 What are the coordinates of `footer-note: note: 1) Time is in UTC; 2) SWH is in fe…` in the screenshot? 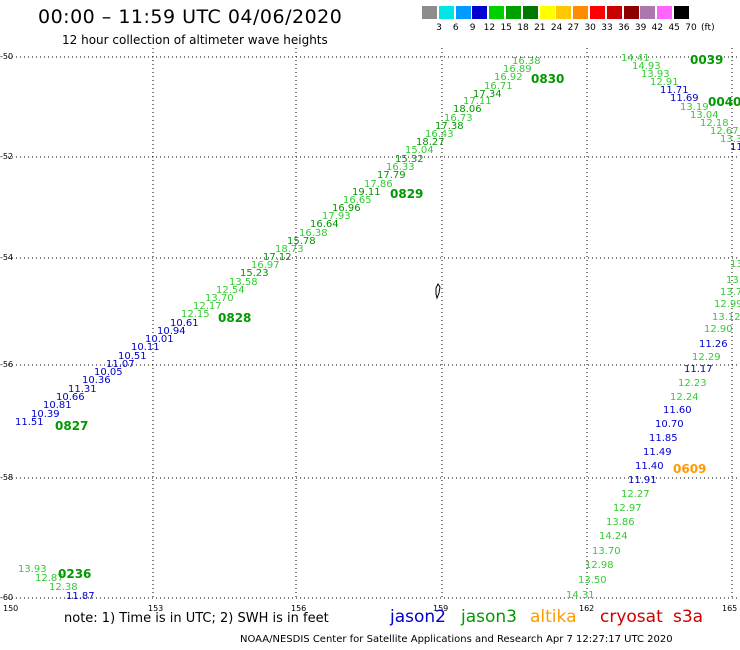 It's located at (196, 618).